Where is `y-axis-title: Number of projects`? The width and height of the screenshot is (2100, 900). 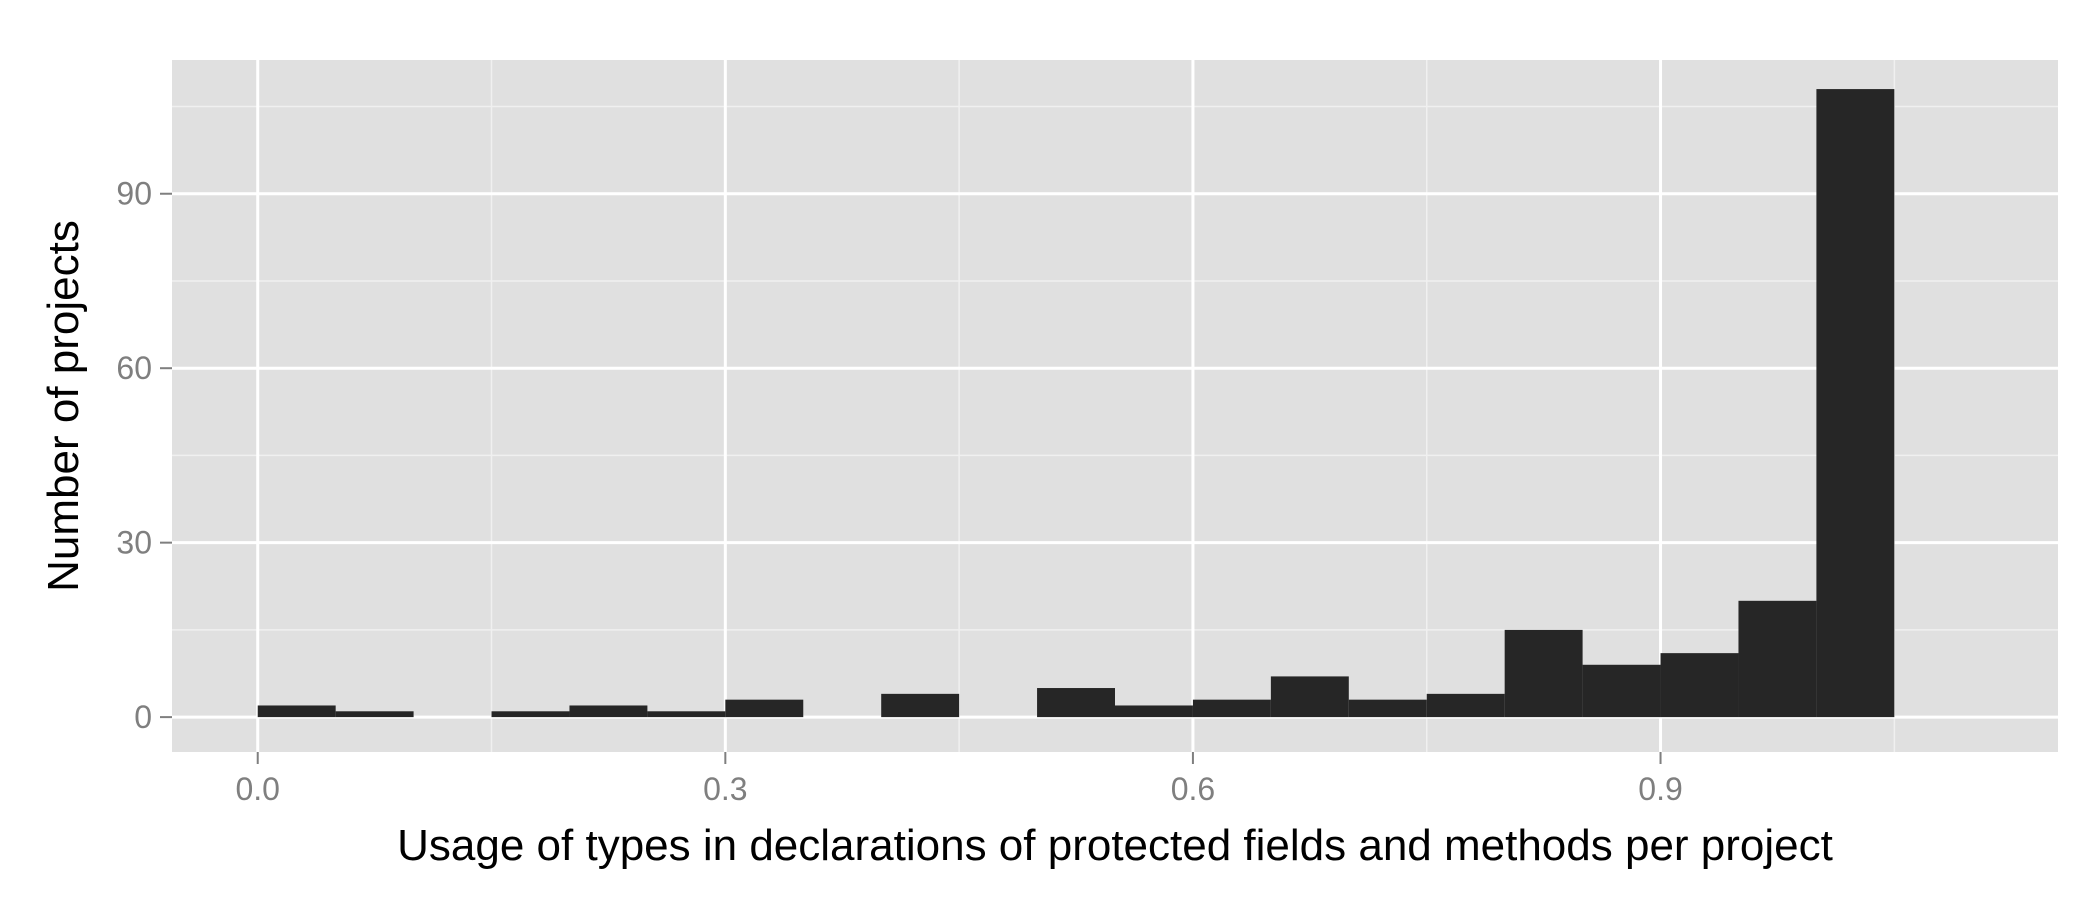 y-axis-title: Number of projects is located at coordinates (63, 406).